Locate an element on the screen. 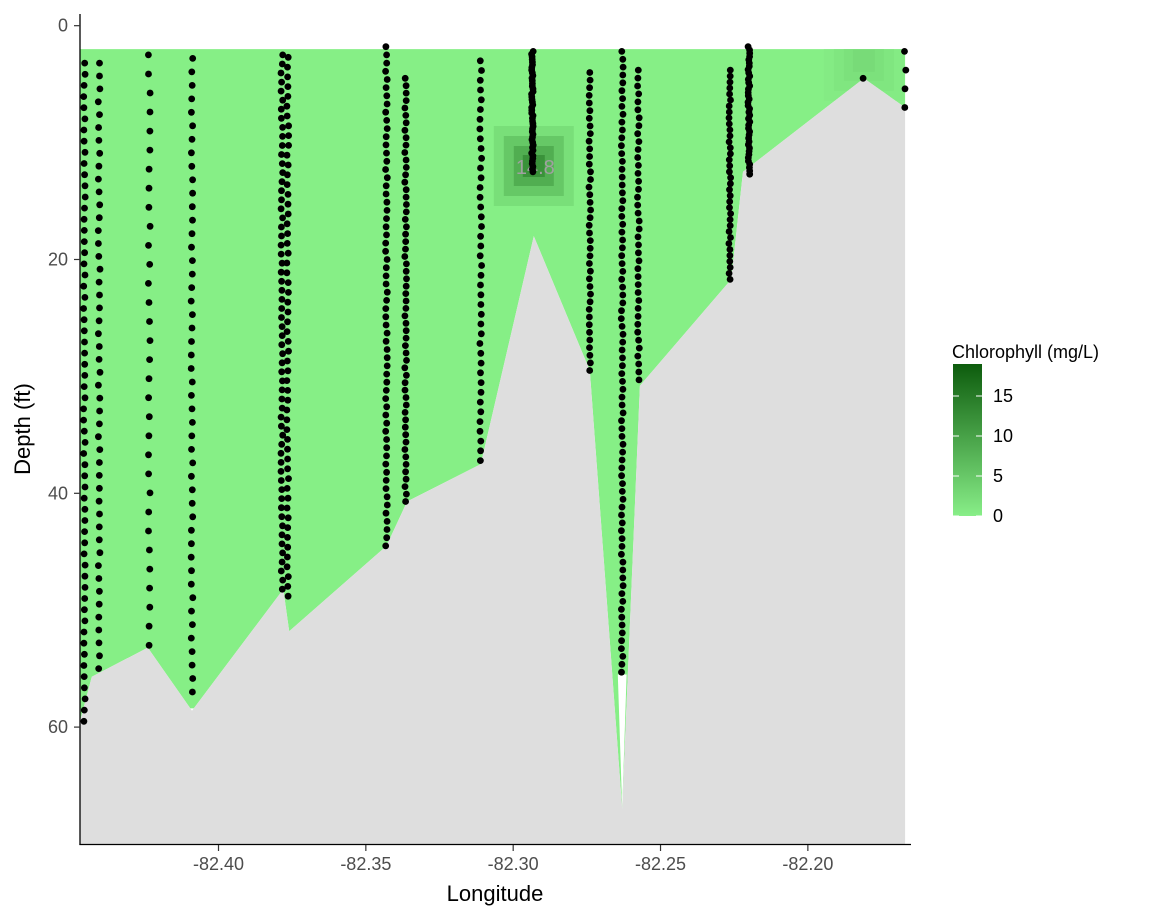 The width and height of the screenshot is (1152, 921). interpolation-gap is located at coordinates (622, 741).